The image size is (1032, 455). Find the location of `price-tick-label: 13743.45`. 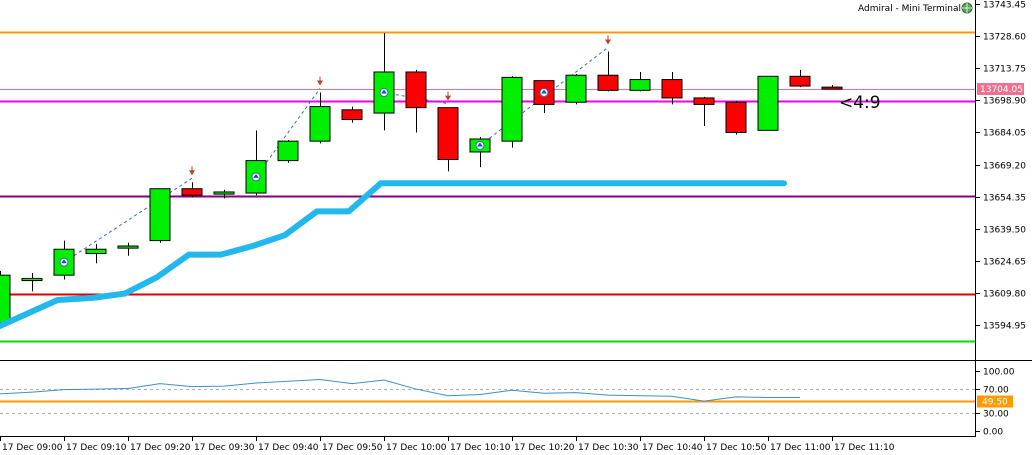

price-tick-label: 13743.45 is located at coordinates (1004, 6).